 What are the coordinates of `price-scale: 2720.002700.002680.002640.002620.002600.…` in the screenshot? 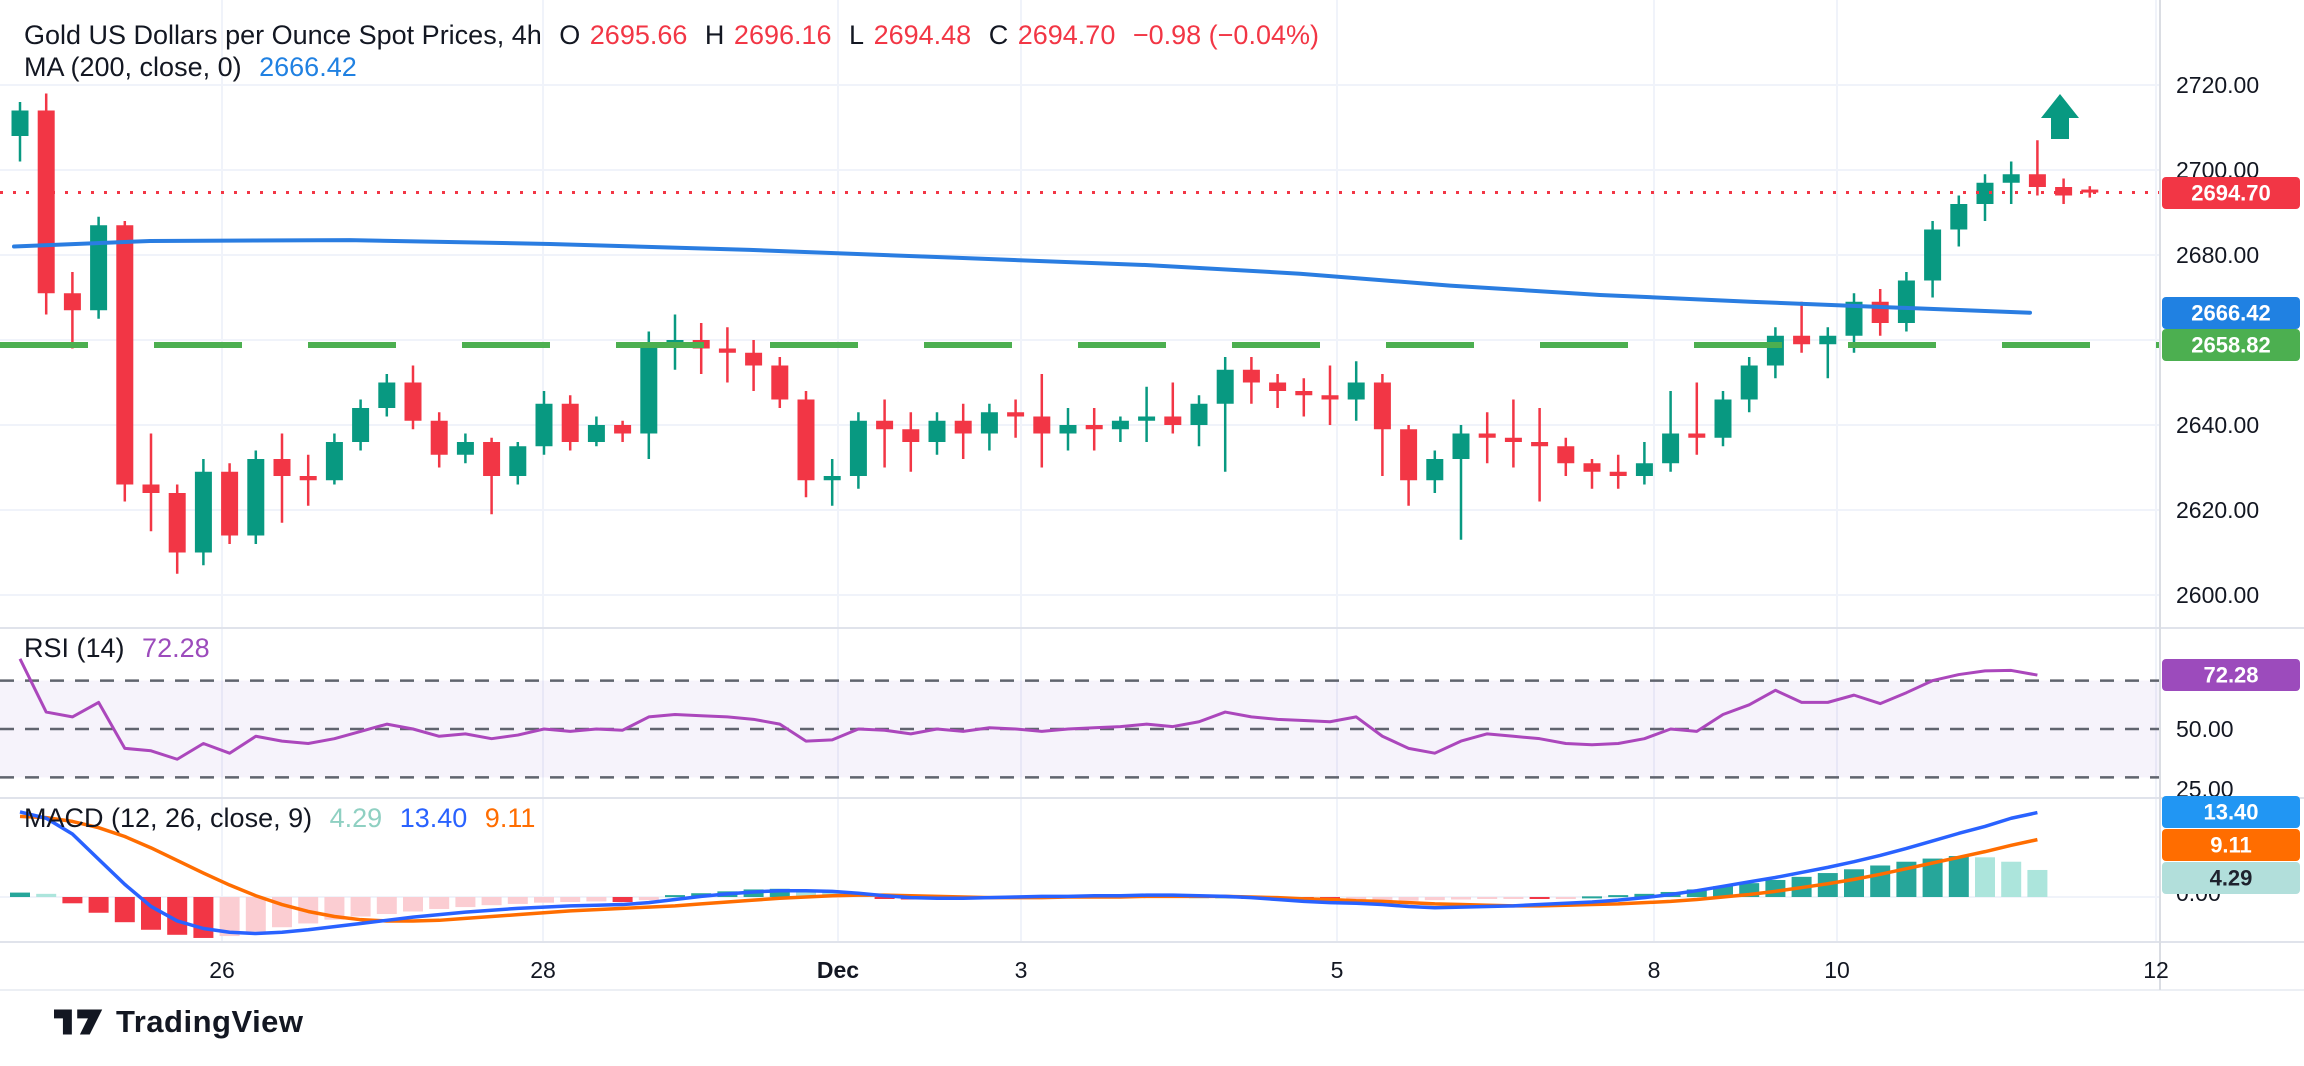 It's located at (2231, 489).